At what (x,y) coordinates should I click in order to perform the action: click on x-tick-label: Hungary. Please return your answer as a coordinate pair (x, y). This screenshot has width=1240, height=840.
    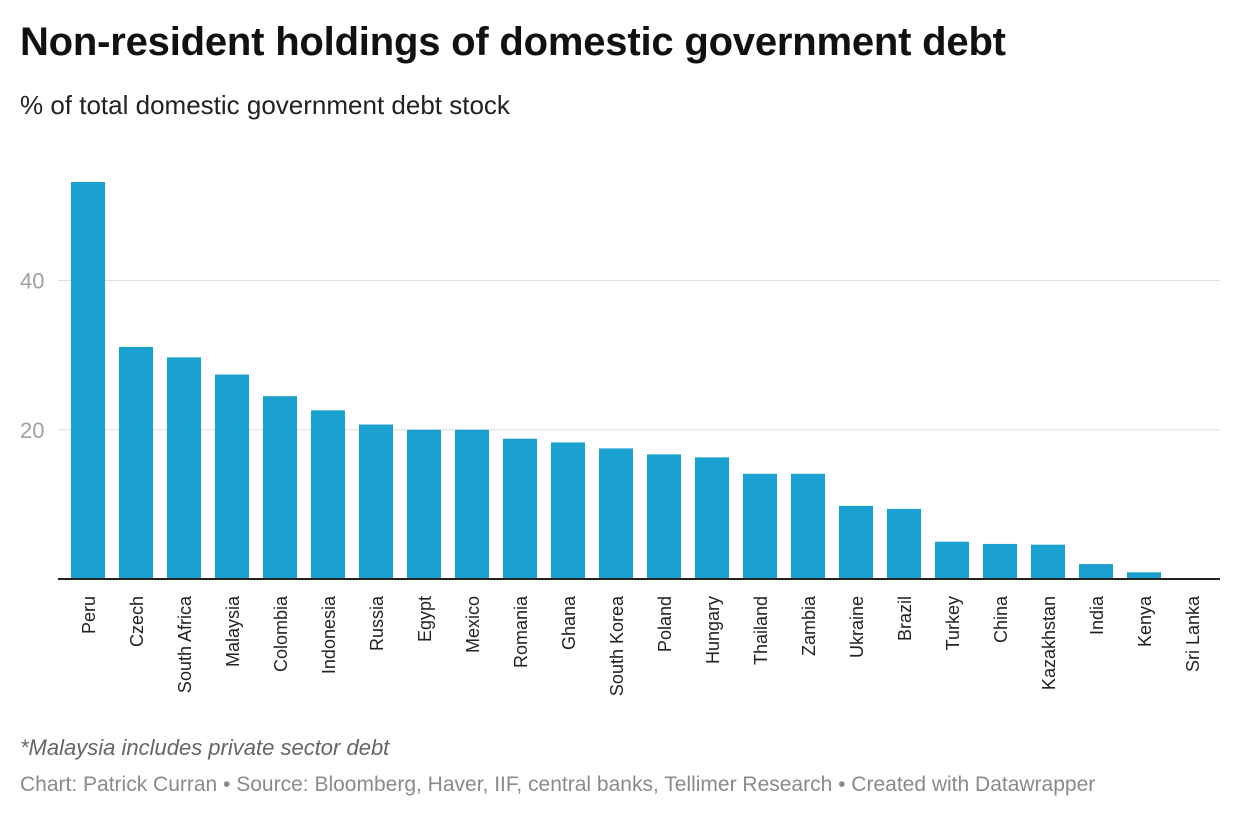
    Looking at the image, I should click on (713, 630).